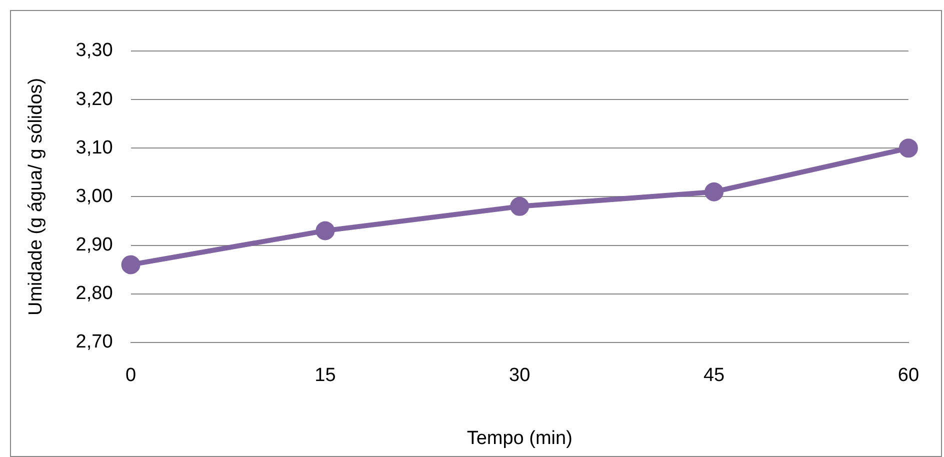 Image resolution: width=944 pixels, height=457 pixels. Describe the element at coordinates (714, 375) in the screenshot. I see `x-tick-label: 45` at that location.